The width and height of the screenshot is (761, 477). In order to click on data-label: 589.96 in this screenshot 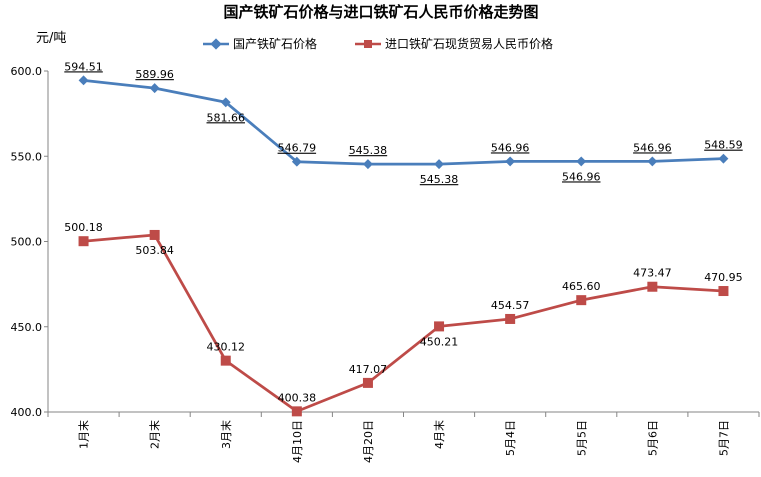, I will do `click(154, 74)`.